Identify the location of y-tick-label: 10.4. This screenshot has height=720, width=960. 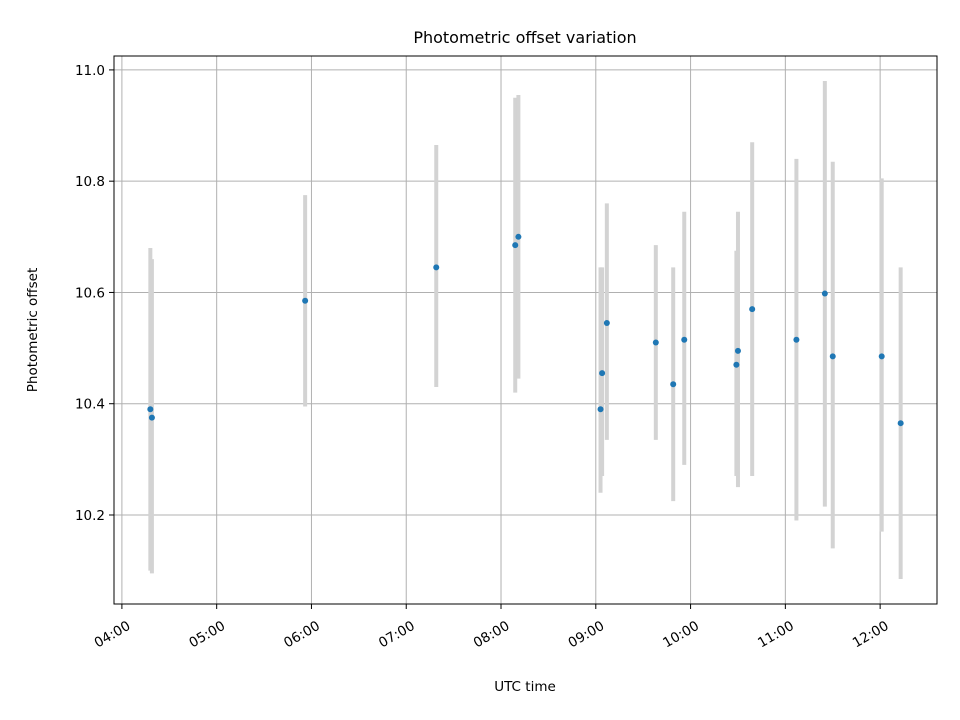
(90, 405).